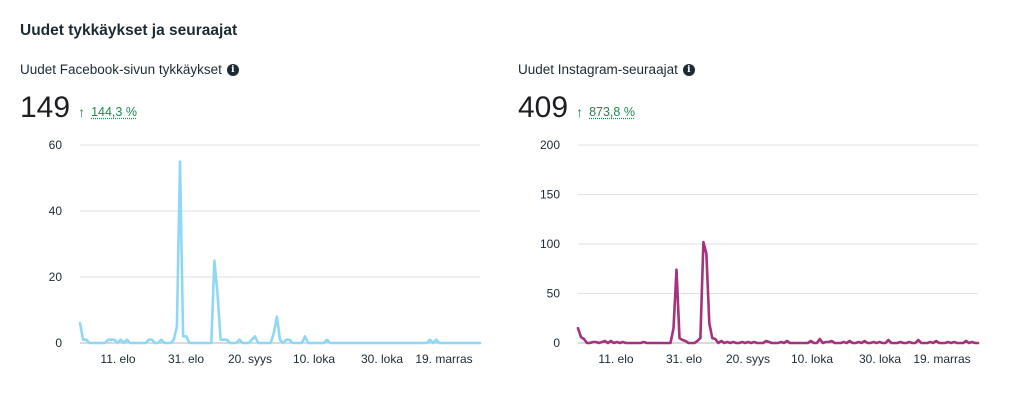 Image resolution: width=1020 pixels, height=412 pixels. I want to click on metric-change: ↑ 873,8 %, so click(605, 112).